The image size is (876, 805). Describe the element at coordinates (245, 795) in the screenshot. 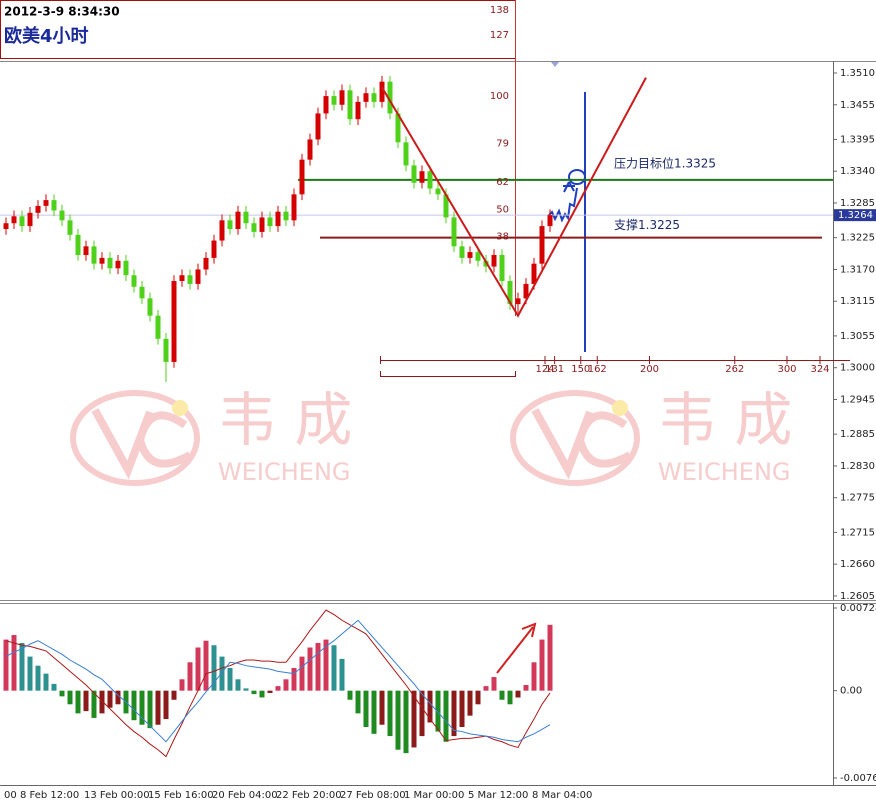

I see `x-tick-label: 20 Feb 04:00` at that location.